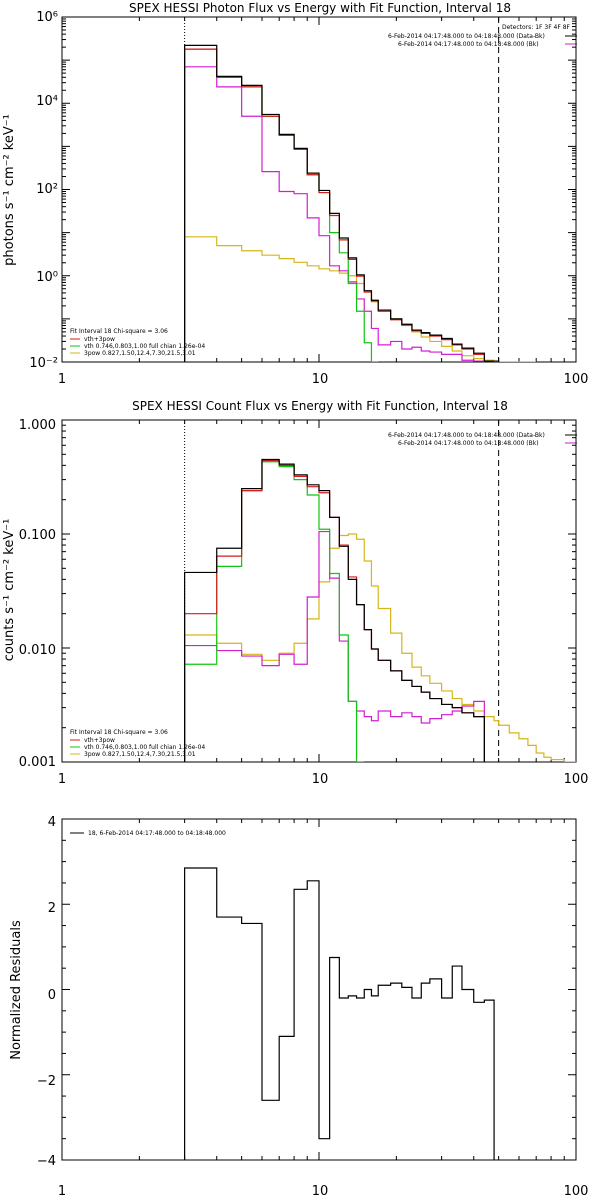  I want to click on y-tick-label: 0.100, so click(37, 535).